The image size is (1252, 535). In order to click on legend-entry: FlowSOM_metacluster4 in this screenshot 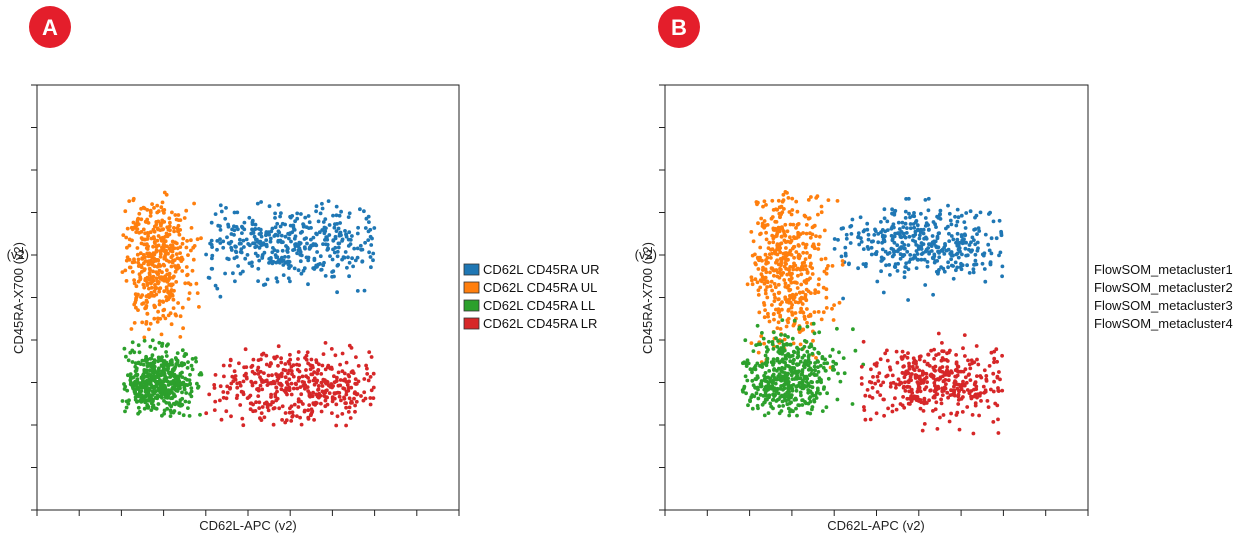, I will do `click(1163, 323)`.